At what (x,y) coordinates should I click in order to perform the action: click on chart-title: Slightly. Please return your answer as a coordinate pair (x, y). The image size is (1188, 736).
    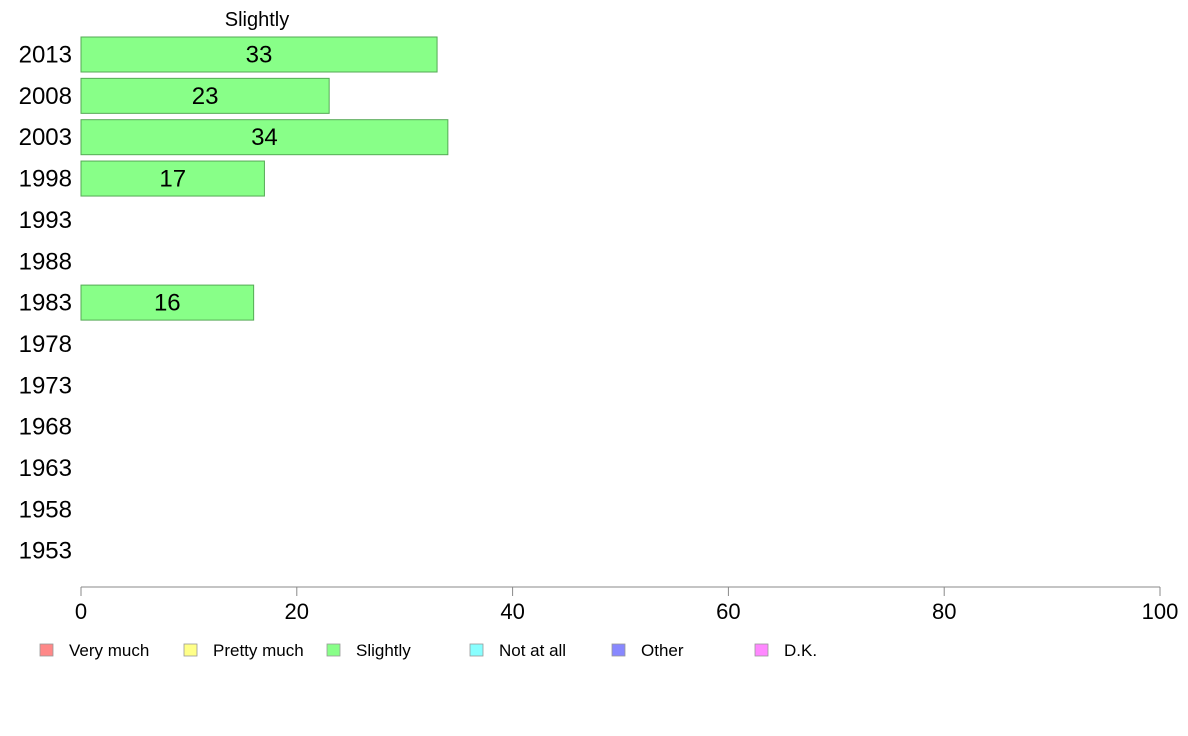
    Looking at the image, I should click on (257, 20).